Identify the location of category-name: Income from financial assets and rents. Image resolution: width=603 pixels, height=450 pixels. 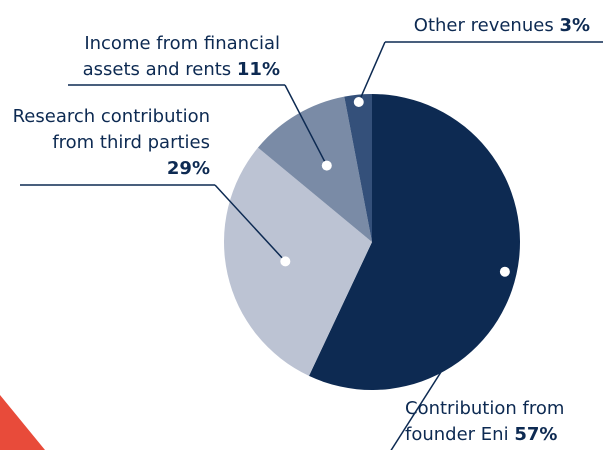
(181, 56).